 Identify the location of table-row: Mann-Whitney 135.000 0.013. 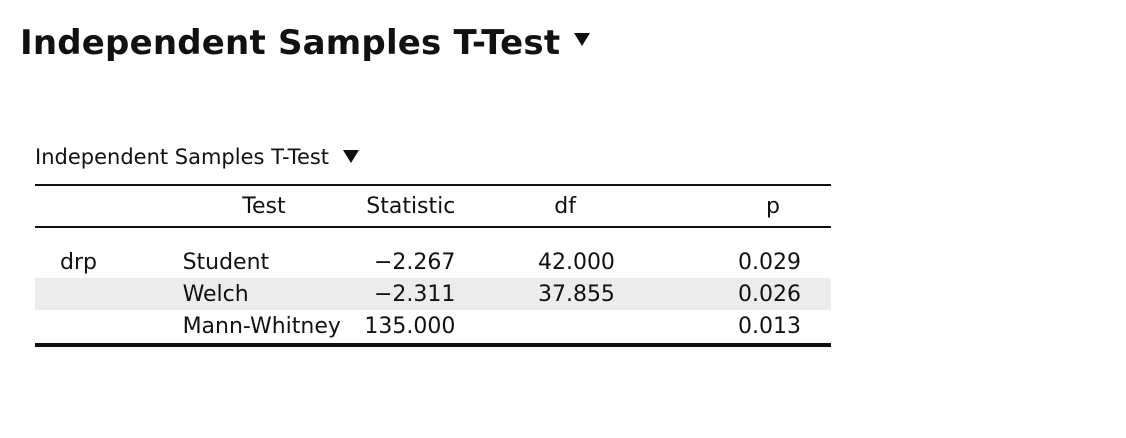
(433, 328).